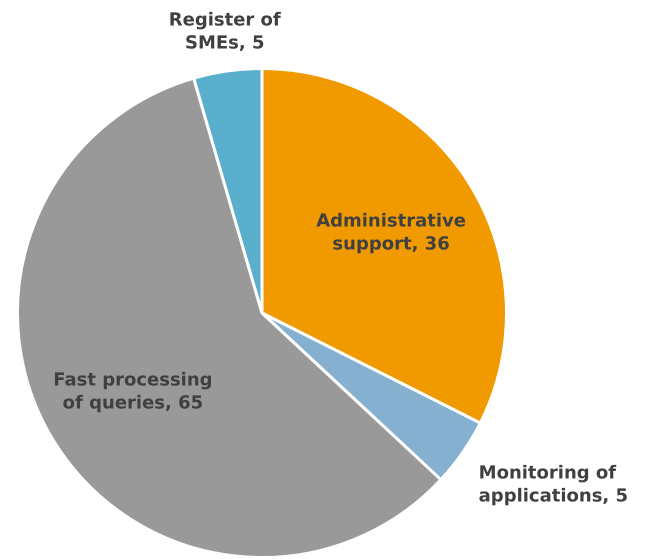 Image resolution: width=645 pixels, height=559 pixels. What do you see at coordinates (224, 31) in the screenshot?
I see `slice-label: Register of SMEs, 5` at bounding box center [224, 31].